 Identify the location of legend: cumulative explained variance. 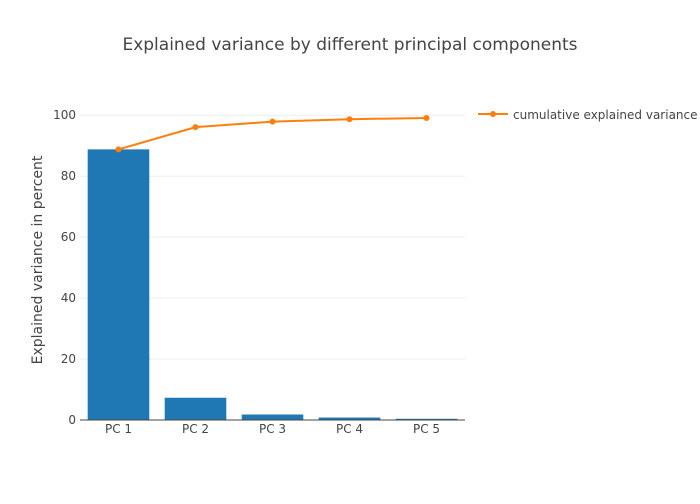
(588, 115).